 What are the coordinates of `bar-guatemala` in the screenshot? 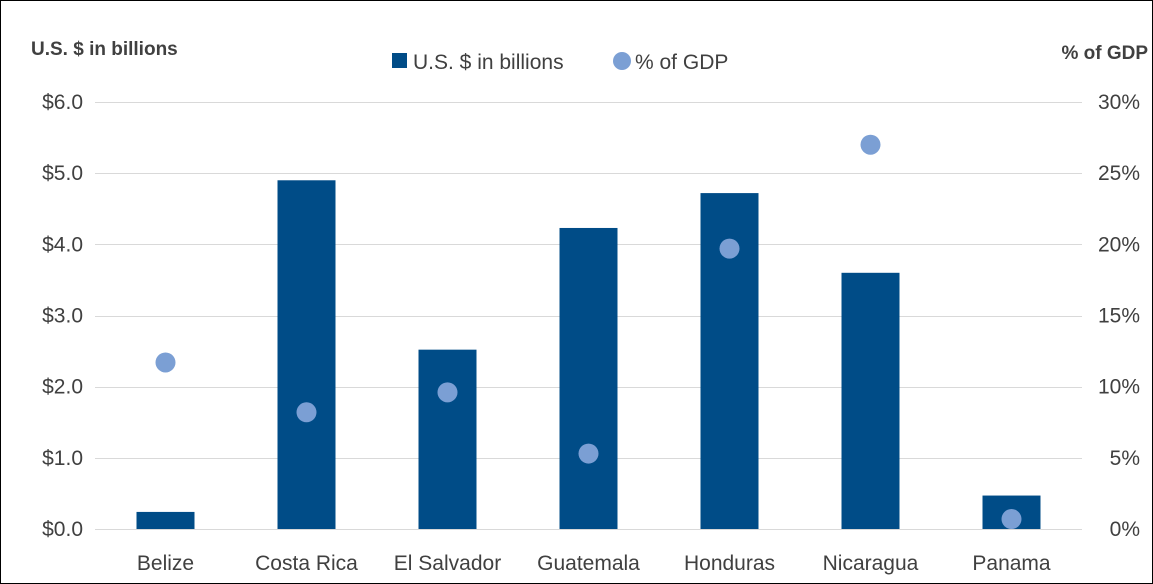 It's located at (588, 378).